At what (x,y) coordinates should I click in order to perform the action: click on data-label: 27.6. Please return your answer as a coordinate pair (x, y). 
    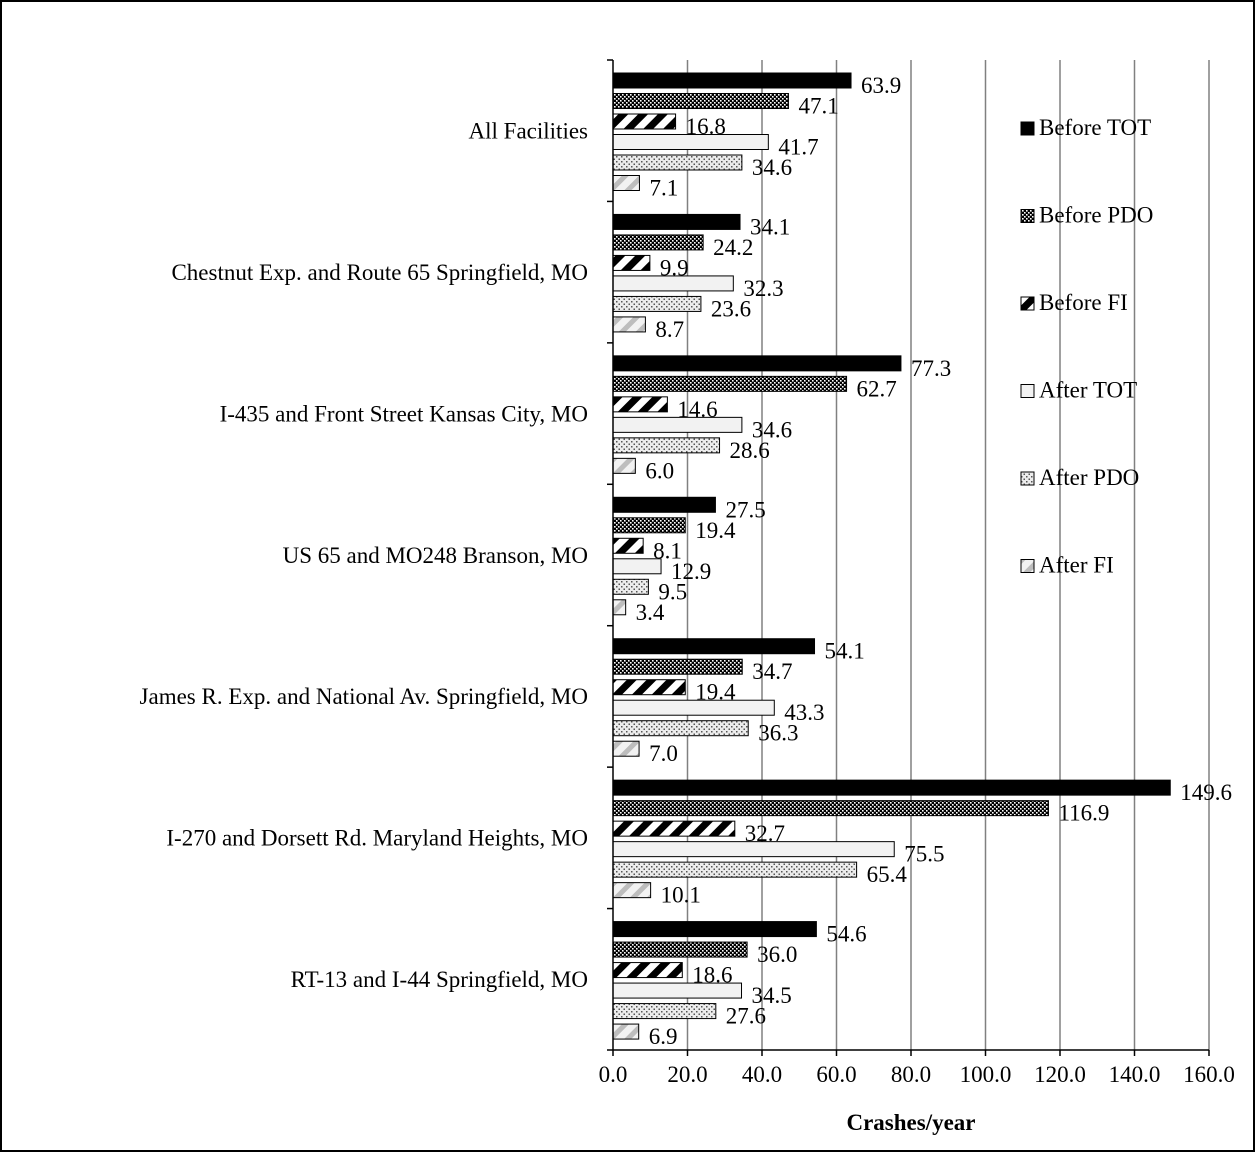
    Looking at the image, I should click on (746, 1016).